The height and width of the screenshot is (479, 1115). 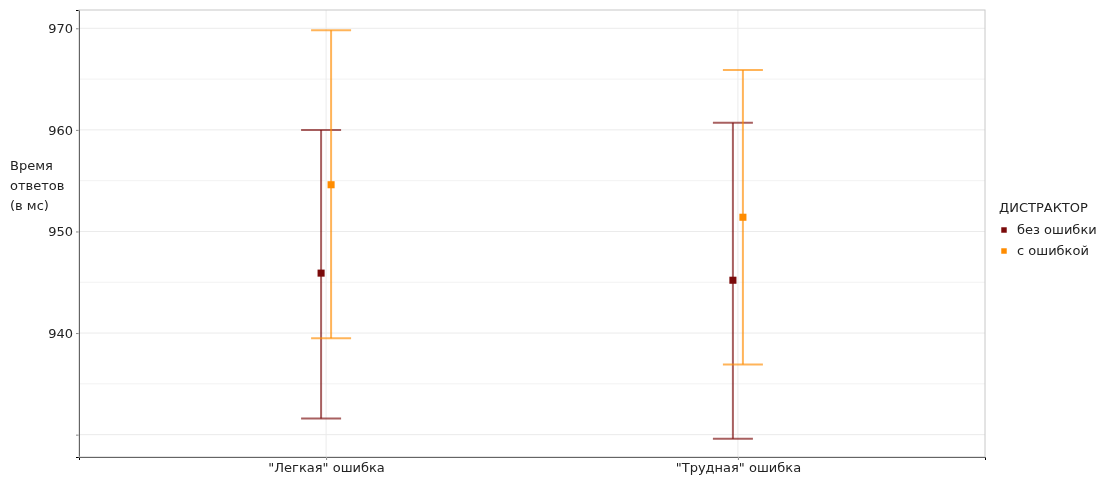 I want to click on y-tick-label: 940, so click(x=60, y=333).